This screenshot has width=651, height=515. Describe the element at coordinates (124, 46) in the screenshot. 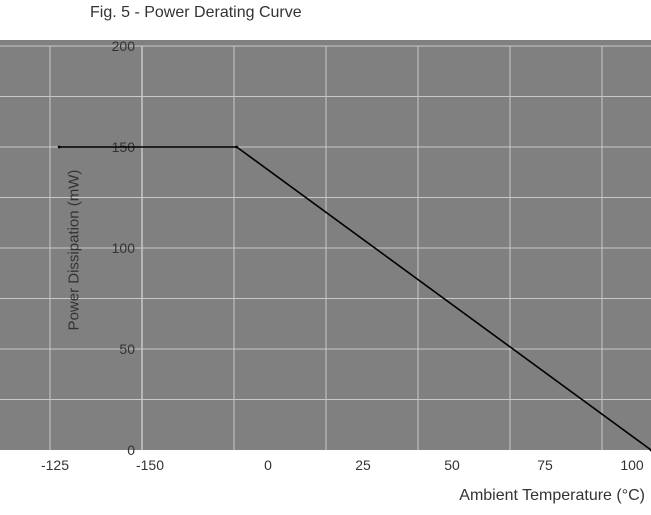

I see `y-tick-label-4: 200` at that location.